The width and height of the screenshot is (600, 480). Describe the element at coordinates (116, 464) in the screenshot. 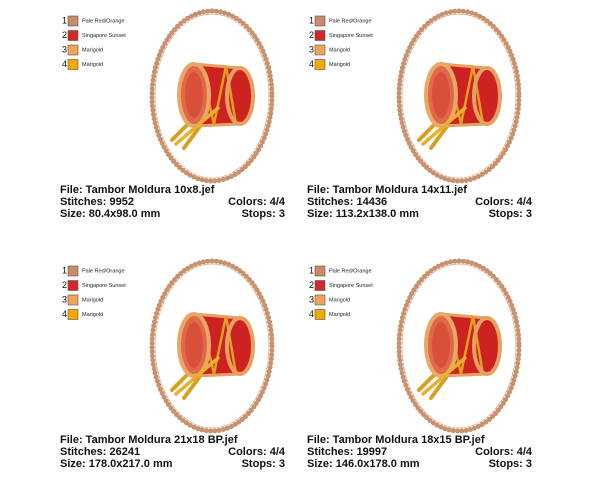

I see `design-size: Size: 178.0x217.0 mm` at that location.